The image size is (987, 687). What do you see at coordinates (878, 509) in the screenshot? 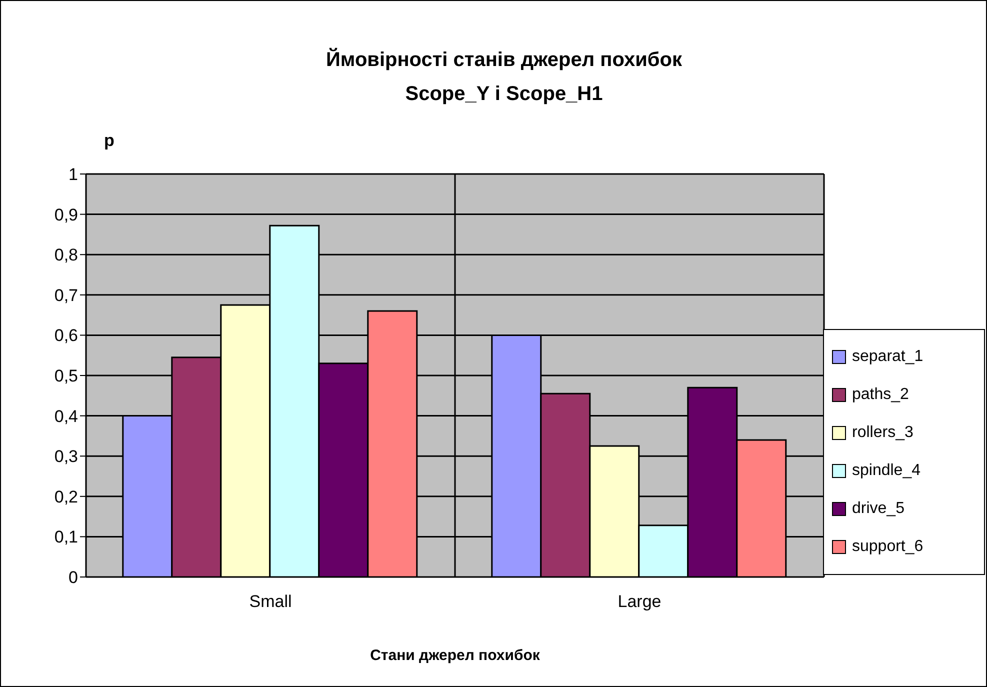
I see `legend-label: drive_5` at bounding box center [878, 509].